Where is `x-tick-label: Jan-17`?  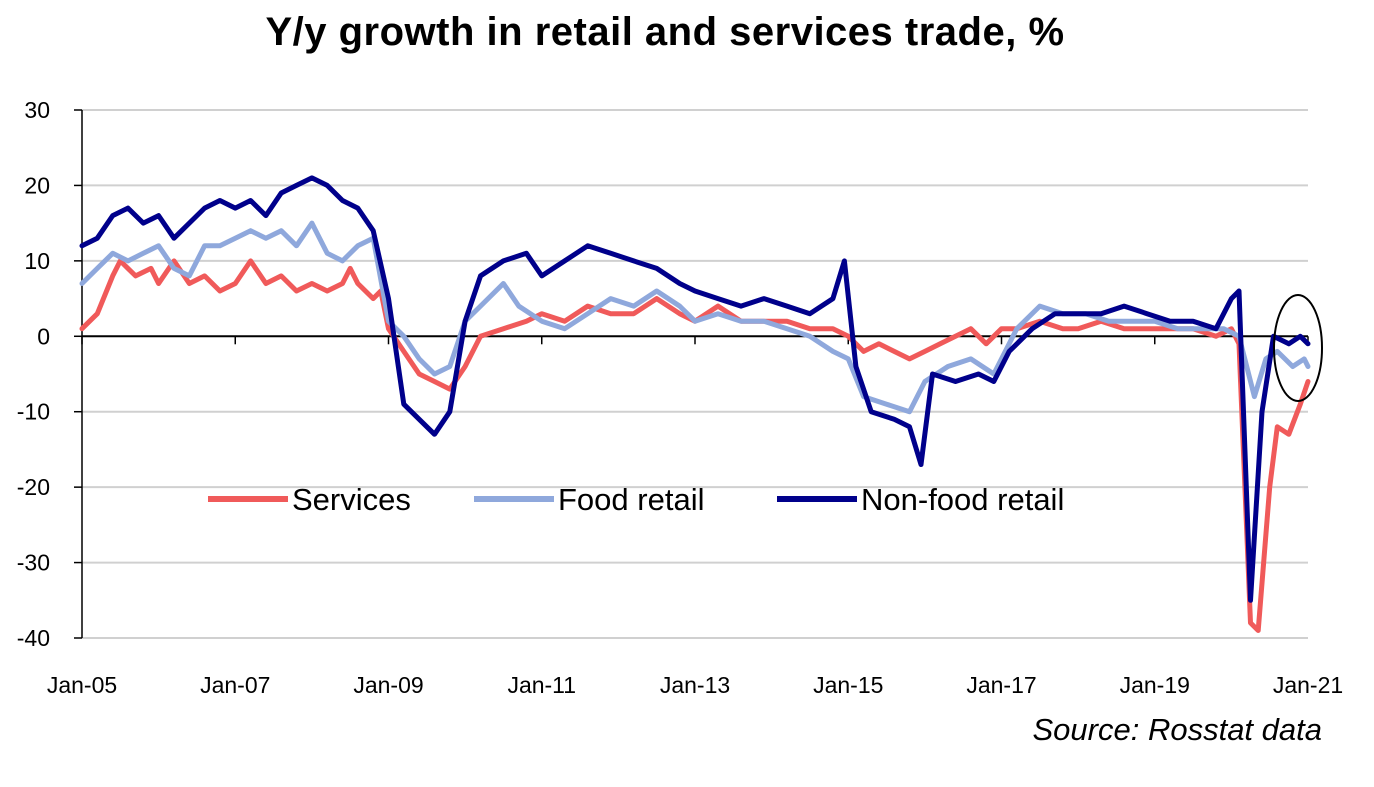 x-tick-label: Jan-17 is located at coordinates (1001, 685).